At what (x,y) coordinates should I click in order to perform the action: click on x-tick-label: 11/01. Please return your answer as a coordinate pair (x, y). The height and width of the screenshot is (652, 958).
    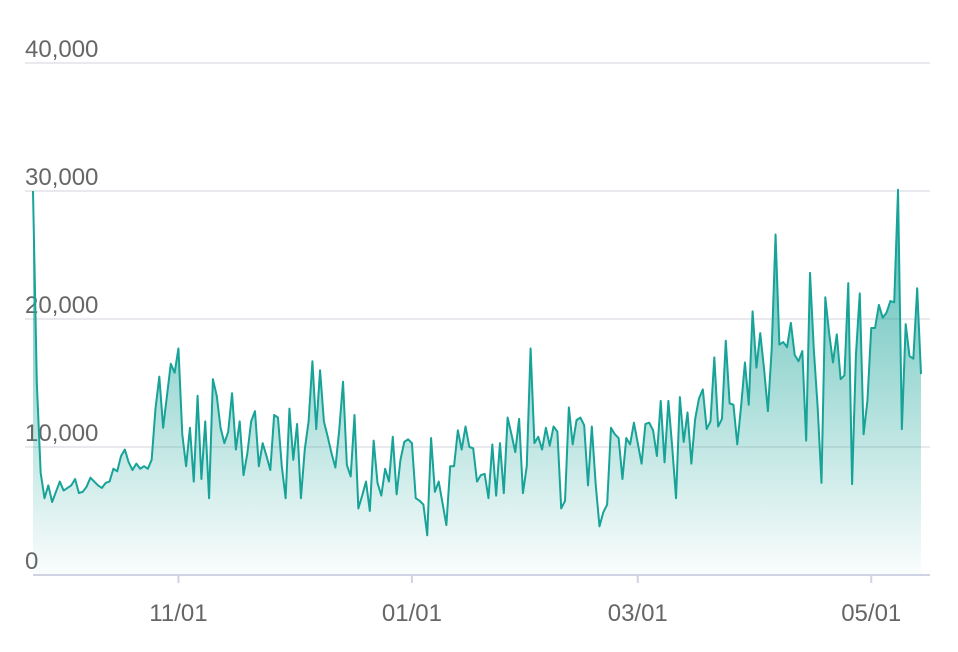
    Looking at the image, I should click on (178, 613).